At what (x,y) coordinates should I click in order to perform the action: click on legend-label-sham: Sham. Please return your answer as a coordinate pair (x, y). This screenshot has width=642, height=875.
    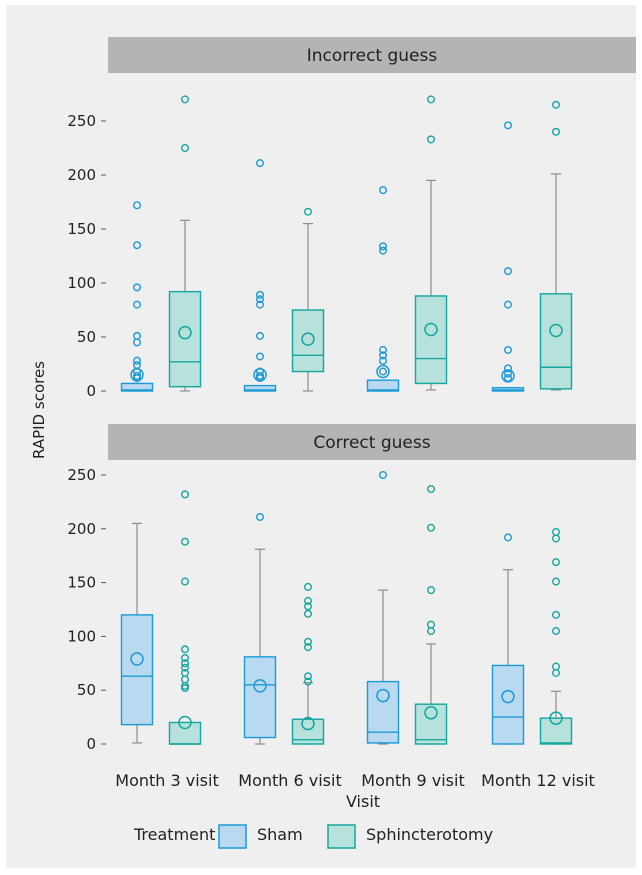
    Looking at the image, I should click on (280, 834).